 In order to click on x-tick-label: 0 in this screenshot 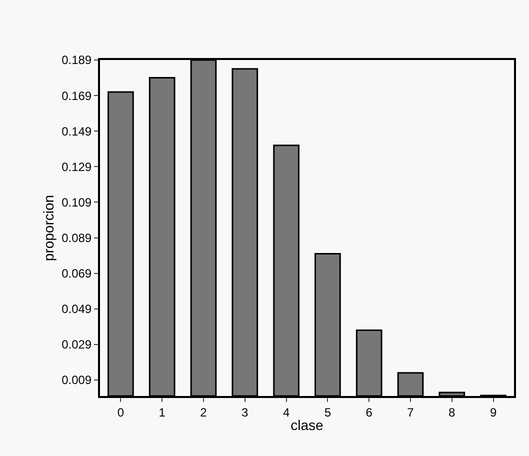, I will do `click(120, 412)`.